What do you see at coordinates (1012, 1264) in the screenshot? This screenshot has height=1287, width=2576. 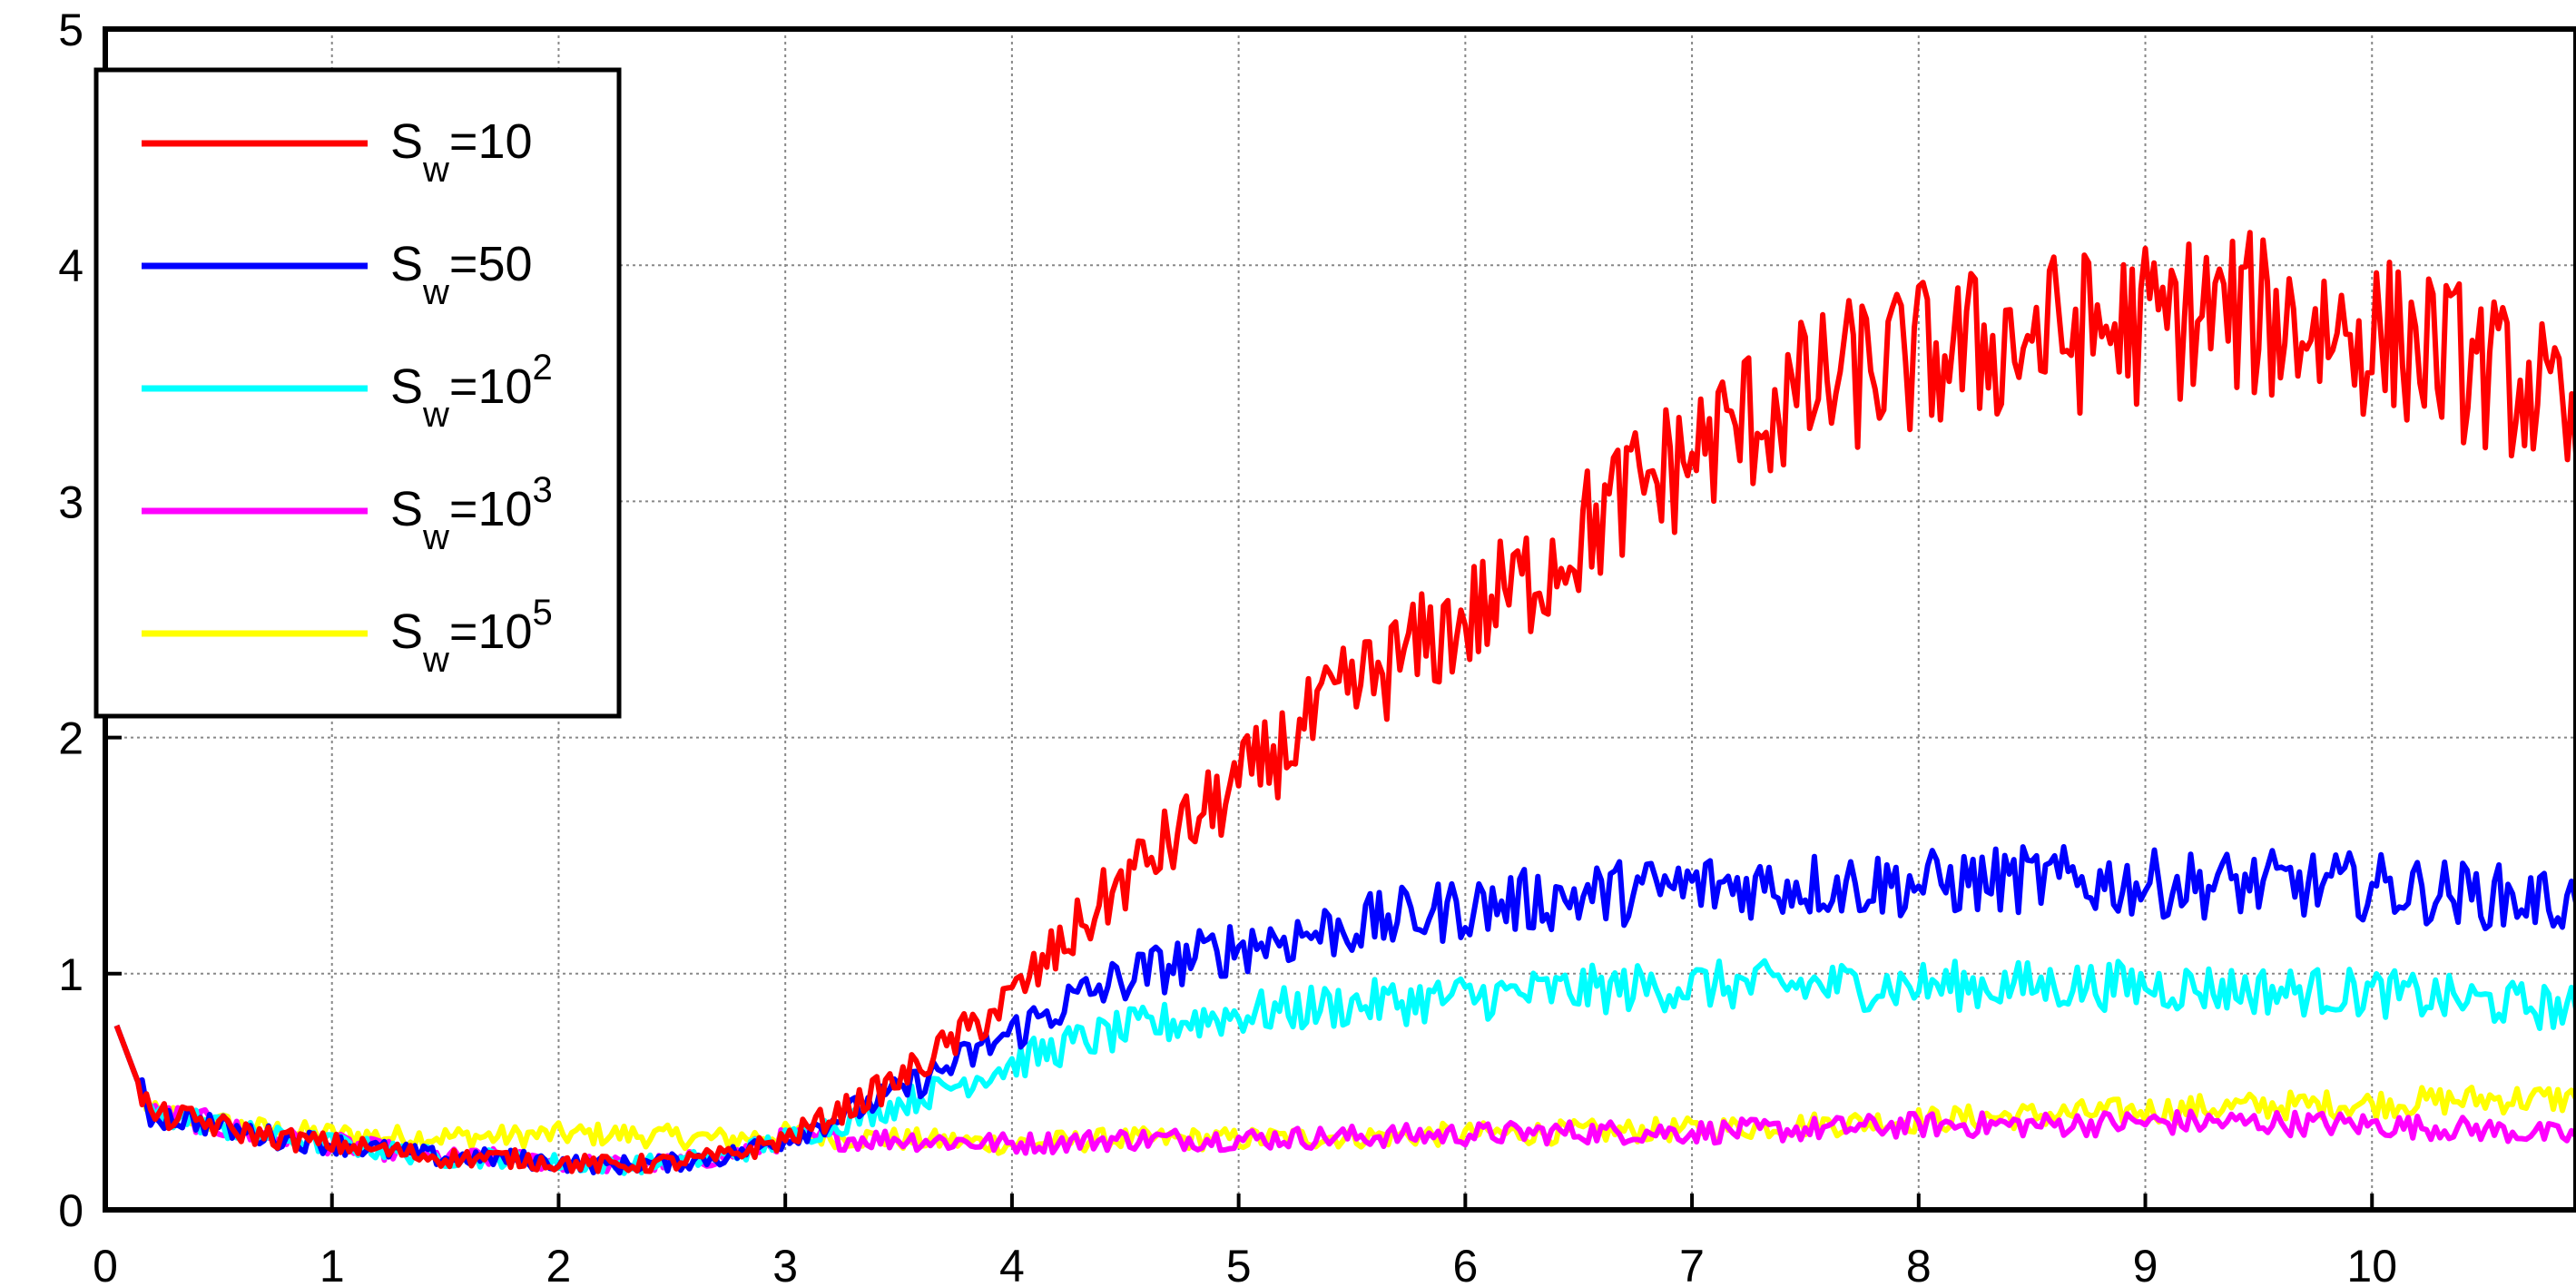 I see `x-tick-label: 4` at bounding box center [1012, 1264].